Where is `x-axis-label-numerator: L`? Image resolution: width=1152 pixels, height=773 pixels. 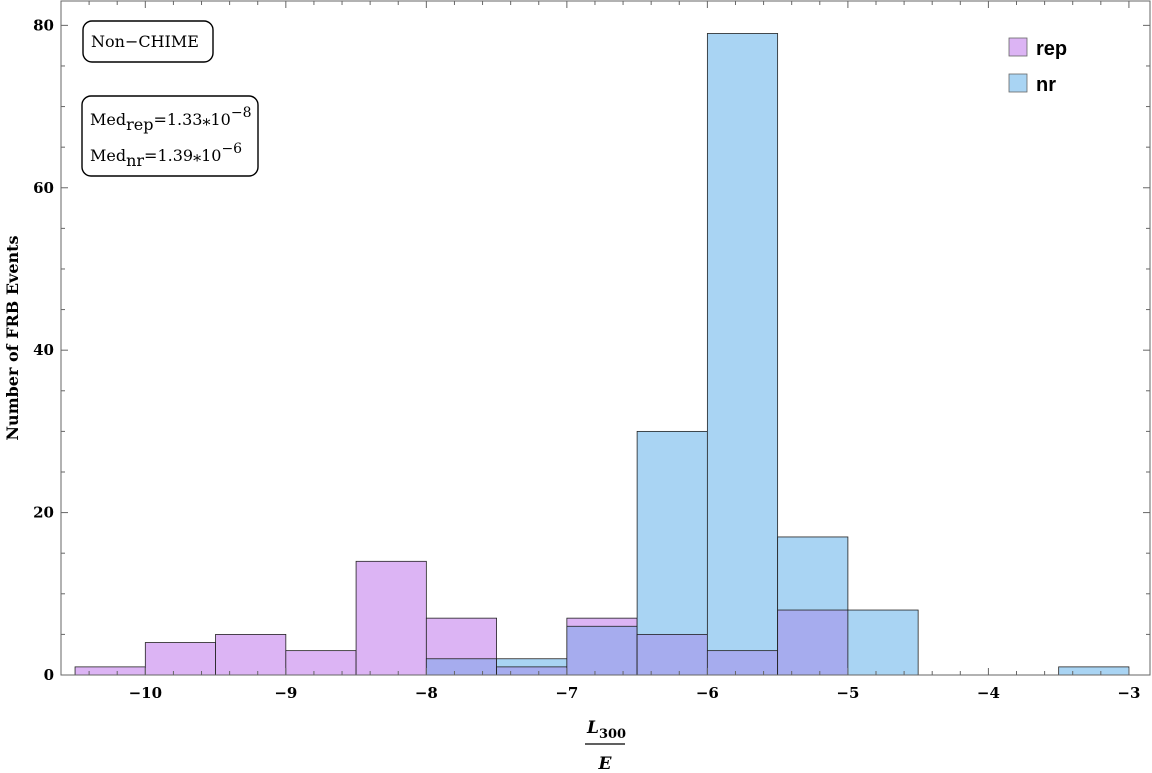 x-axis-label-numerator: L is located at coordinates (592, 728).